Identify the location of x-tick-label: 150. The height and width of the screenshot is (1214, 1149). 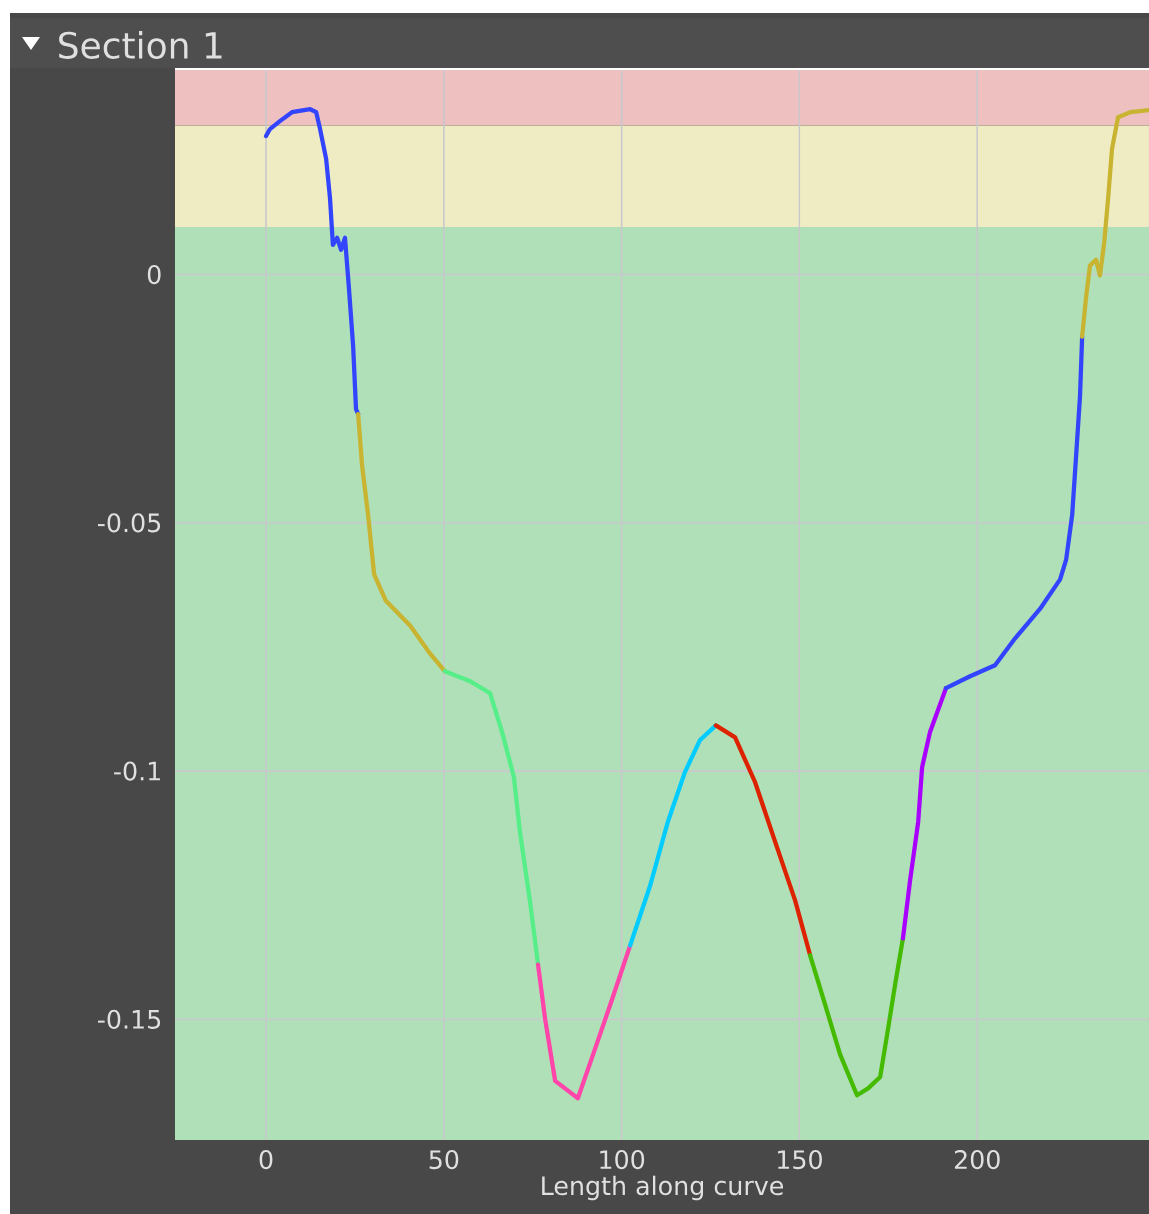
(800, 1160).